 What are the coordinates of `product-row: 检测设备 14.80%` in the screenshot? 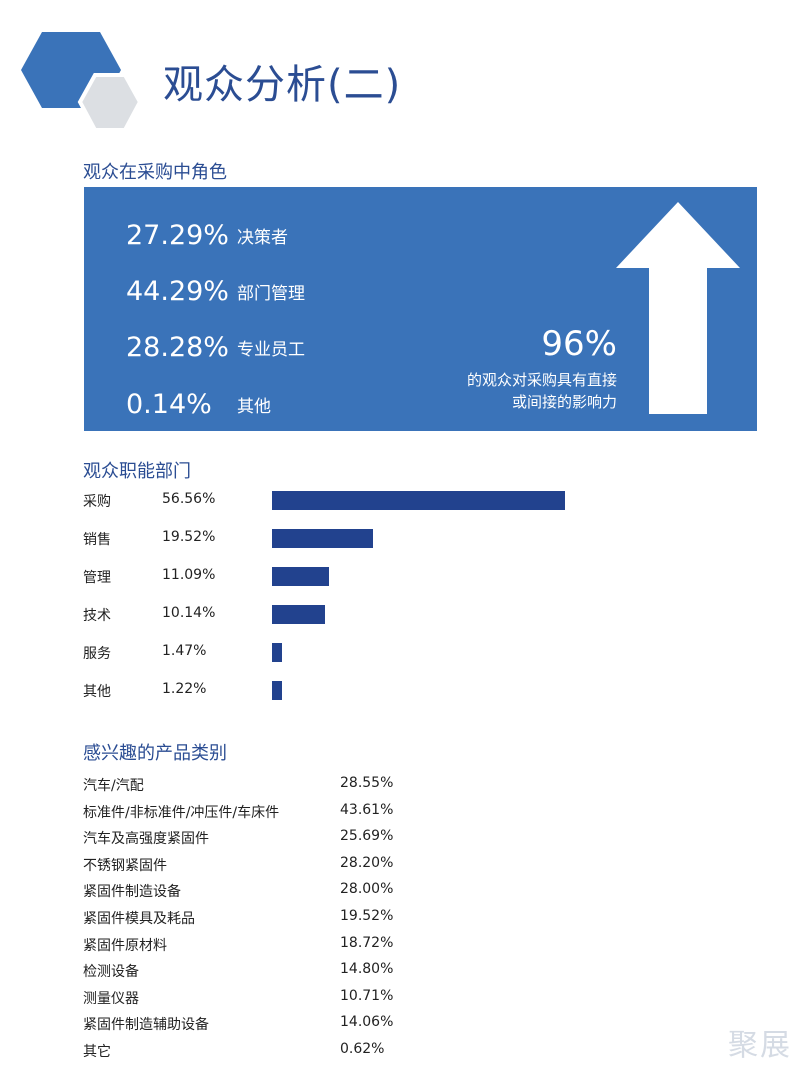 It's located at (243, 972).